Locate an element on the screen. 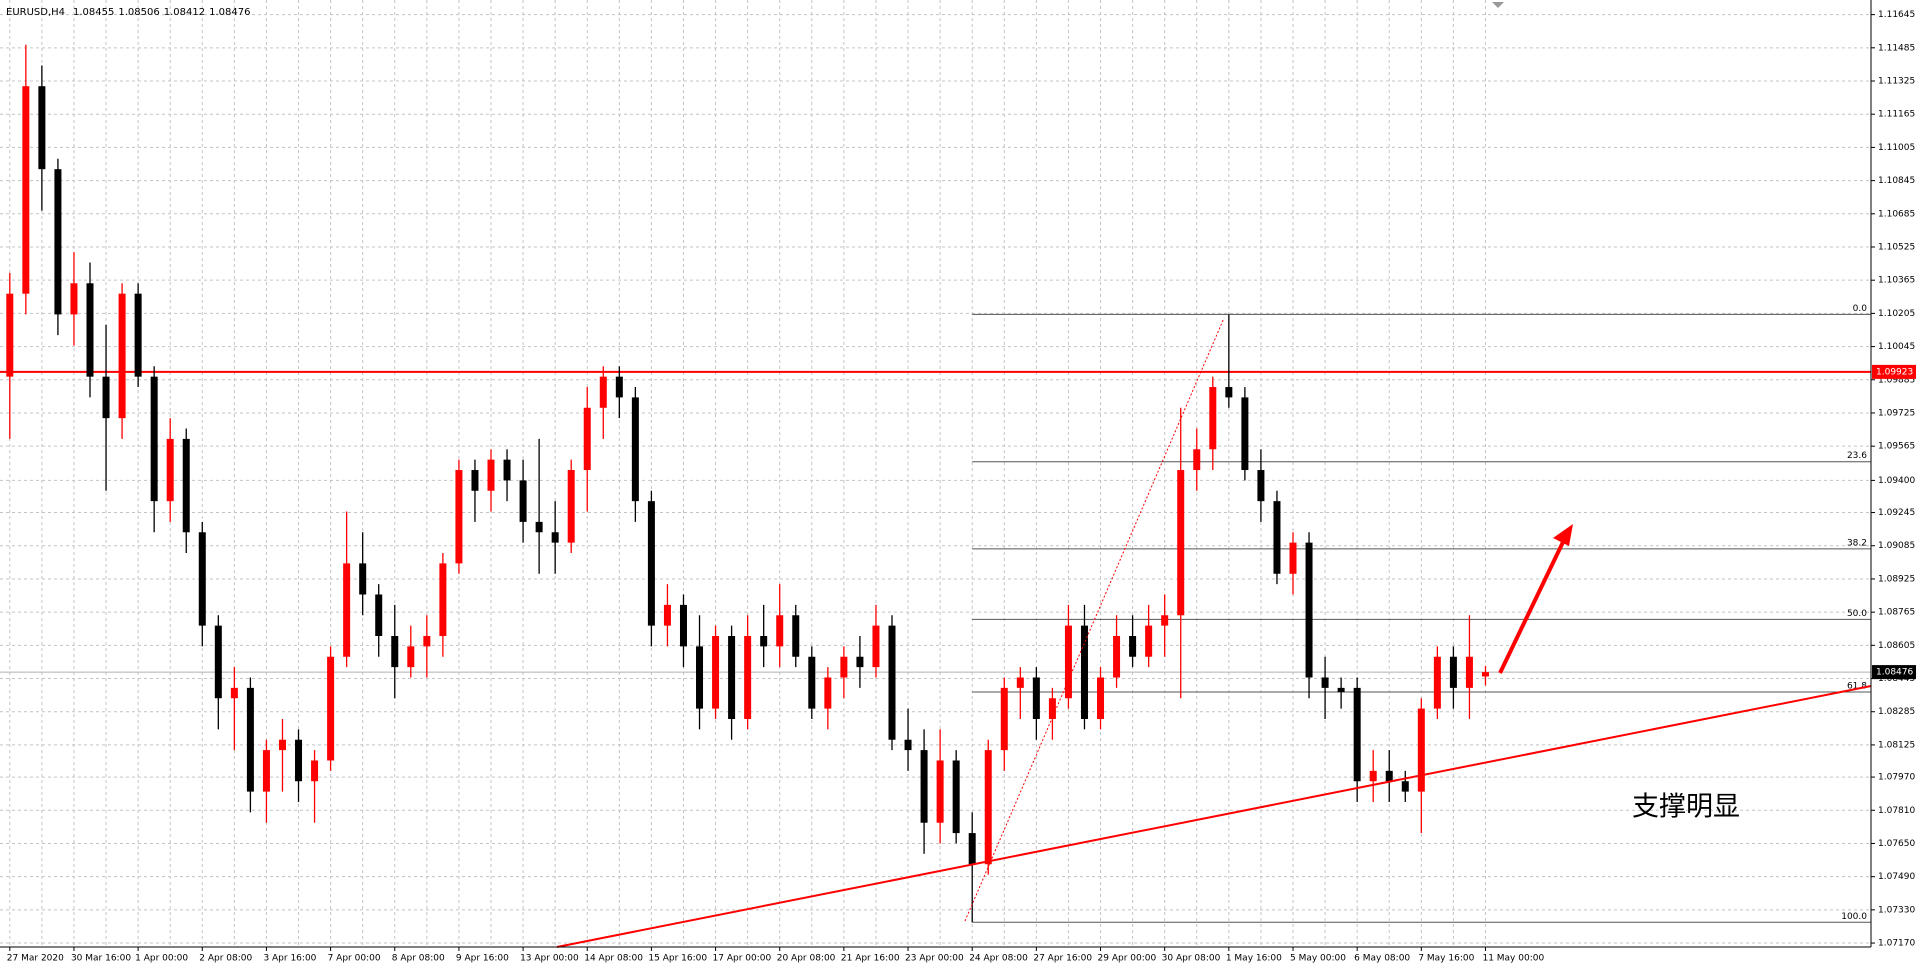 The height and width of the screenshot is (968, 1920). y-tick-label: 1.08285 is located at coordinates (1896, 712).